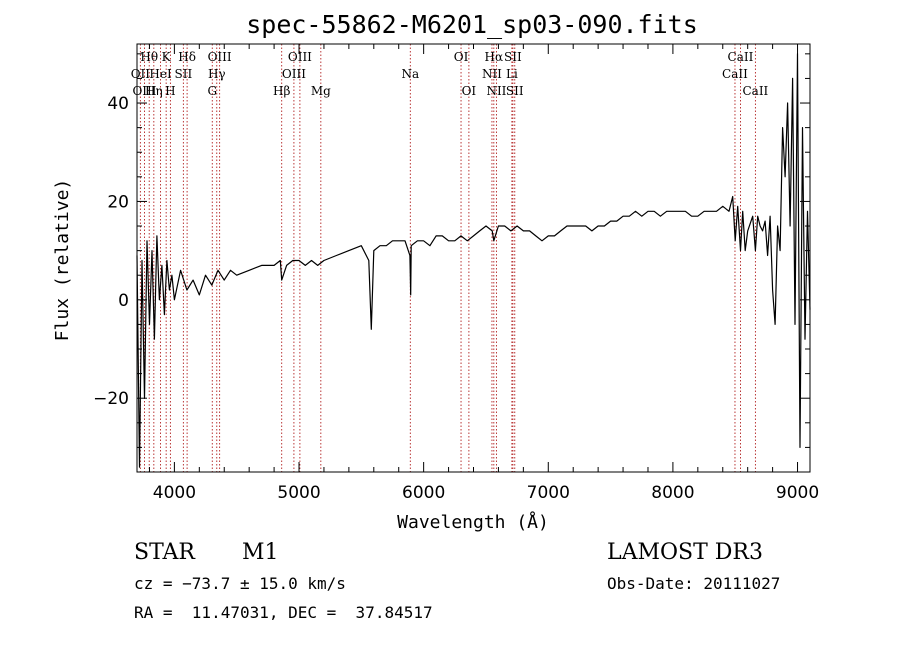 The height and width of the screenshot is (649, 900). I want to click on spectral-line-label: Hδ, so click(187, 57).